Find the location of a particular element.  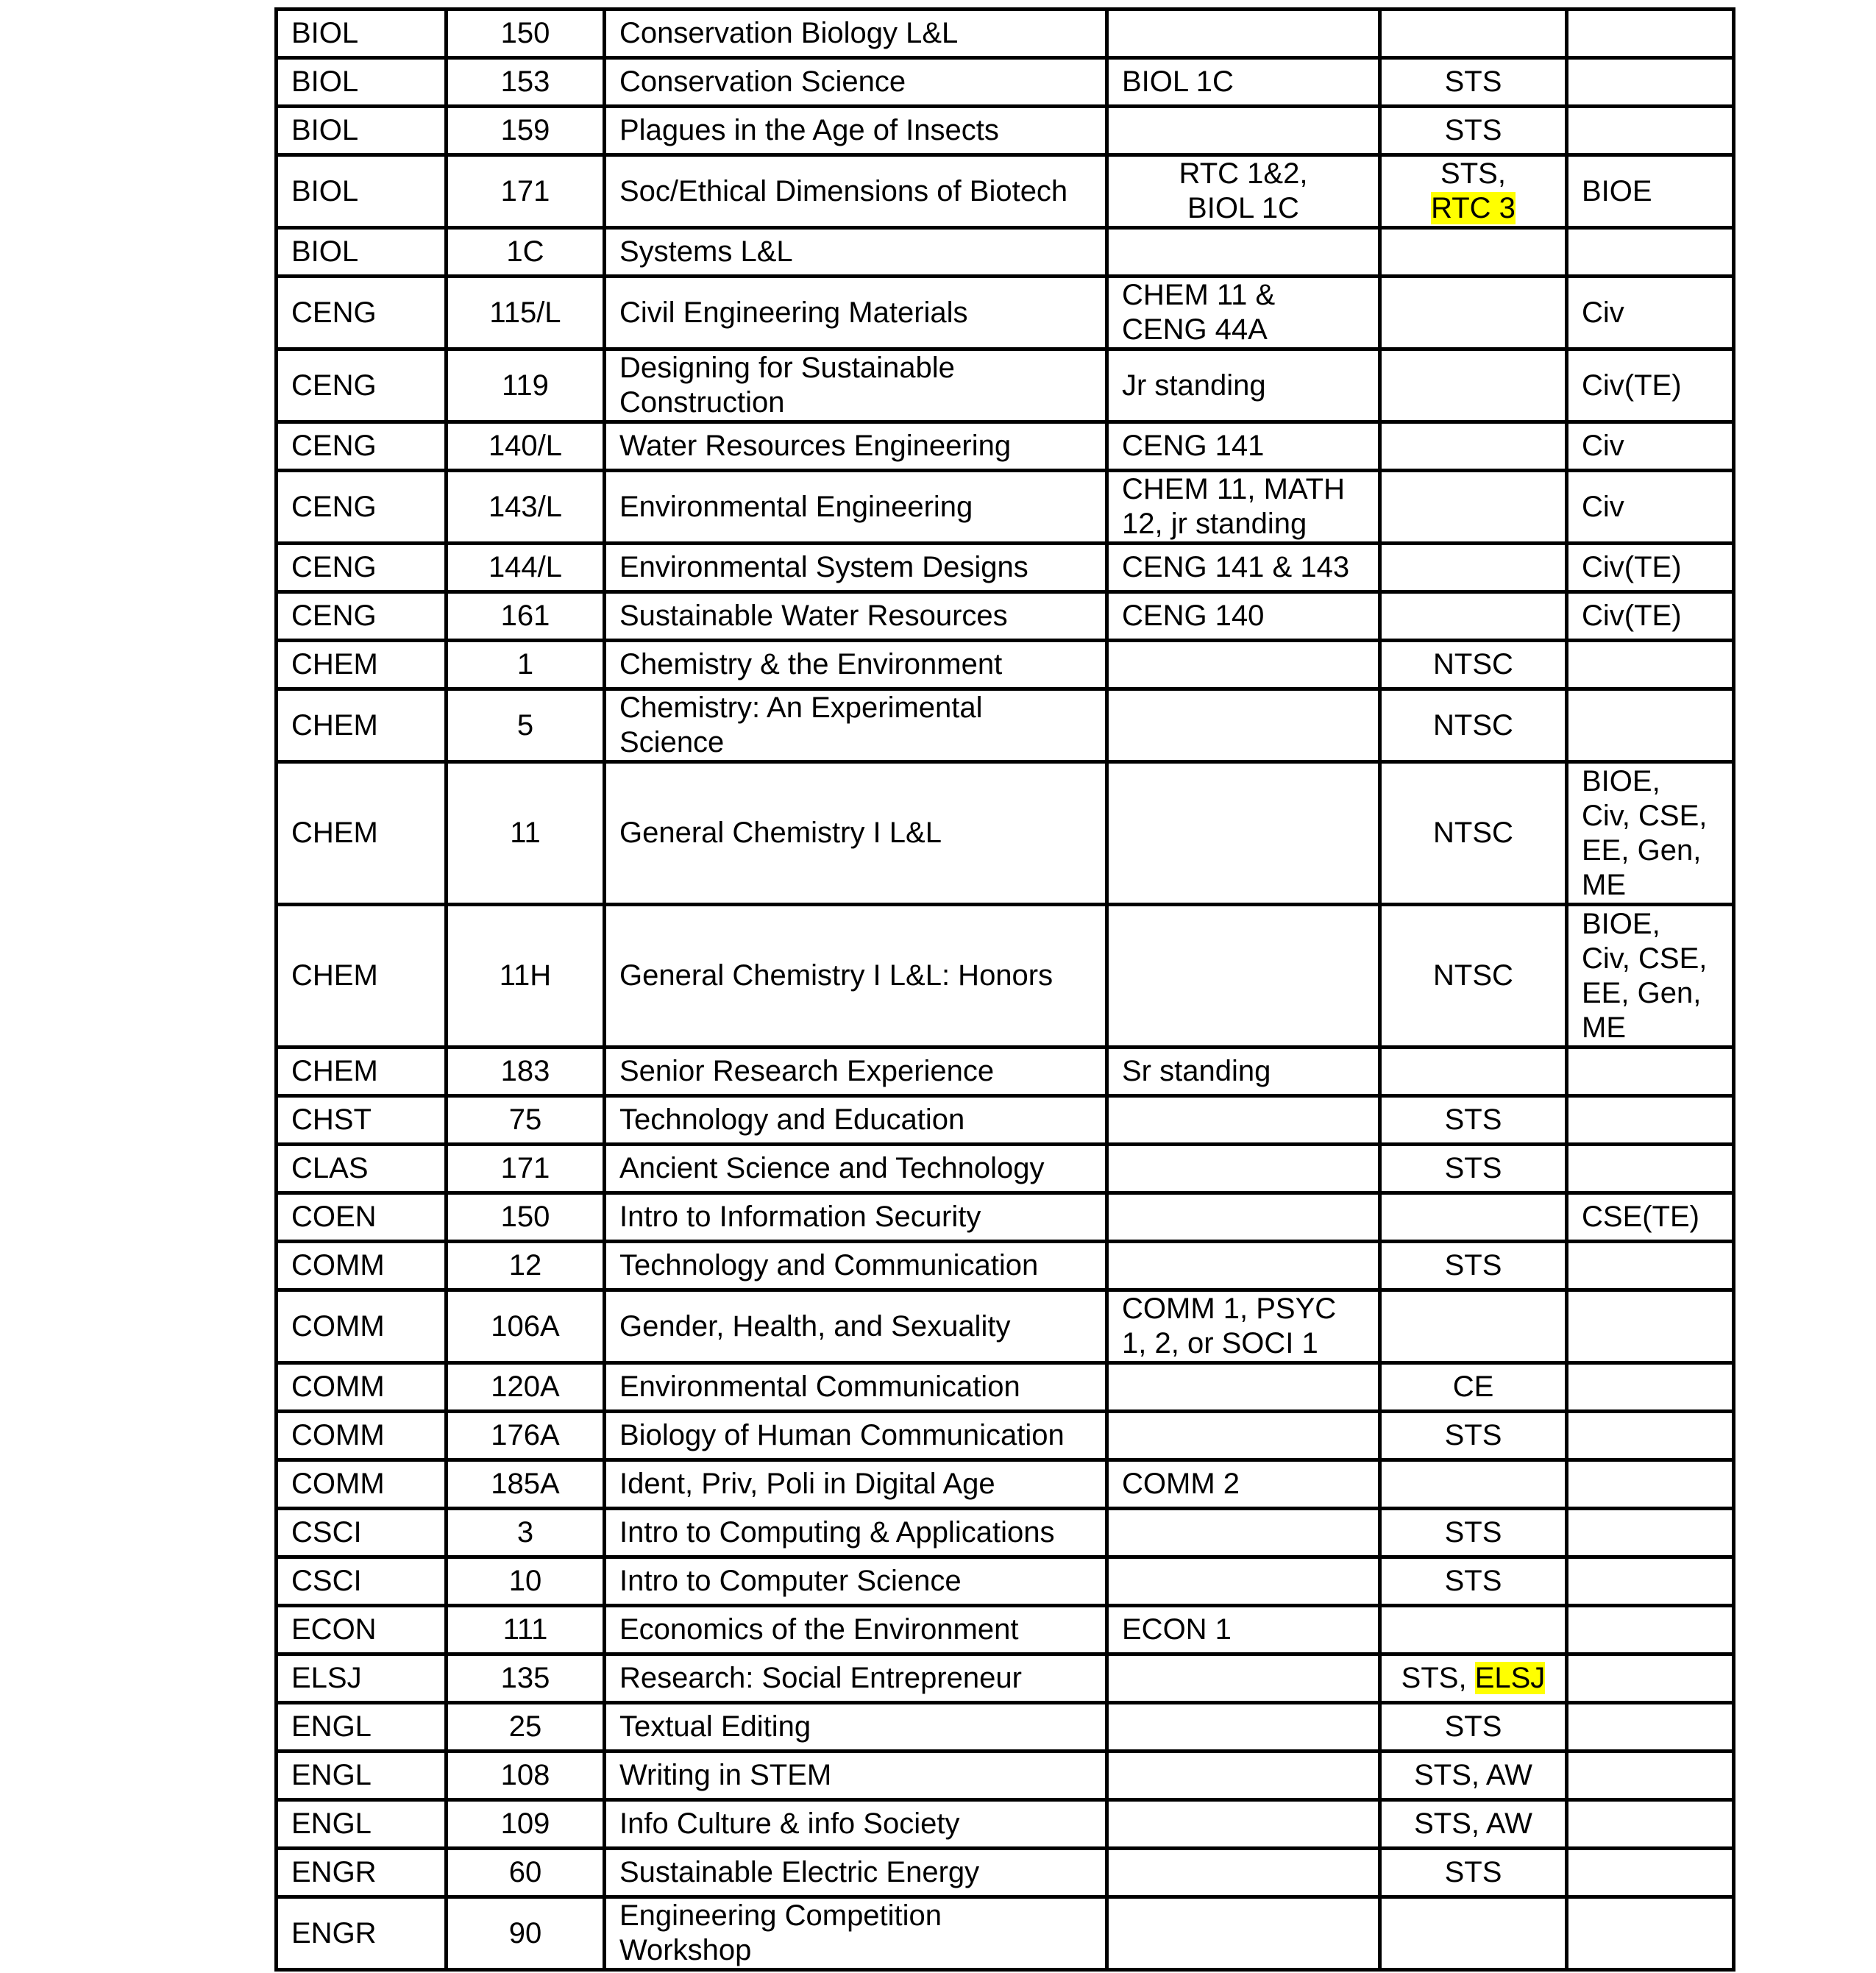

major-cell: CSE(TE) is located at coordinates (1650, 1217).